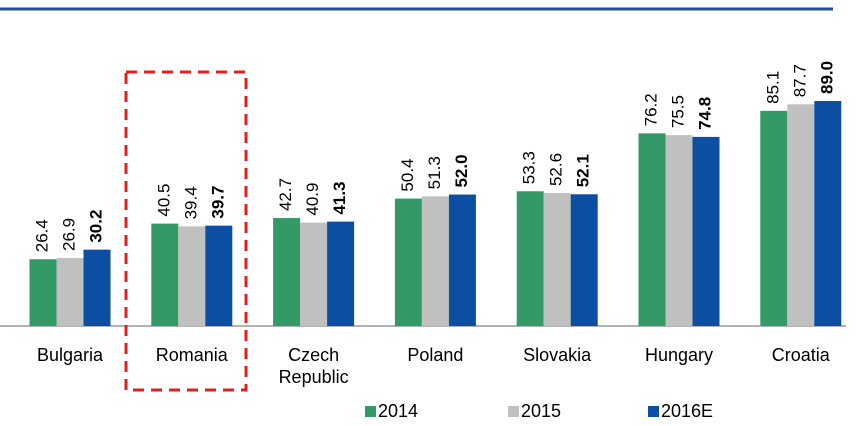 The height and width of the screenshot is (426, 859). Describe the element at coordinates (407, 174) in the screenshot. I see `value-label: 50.4` at that location.